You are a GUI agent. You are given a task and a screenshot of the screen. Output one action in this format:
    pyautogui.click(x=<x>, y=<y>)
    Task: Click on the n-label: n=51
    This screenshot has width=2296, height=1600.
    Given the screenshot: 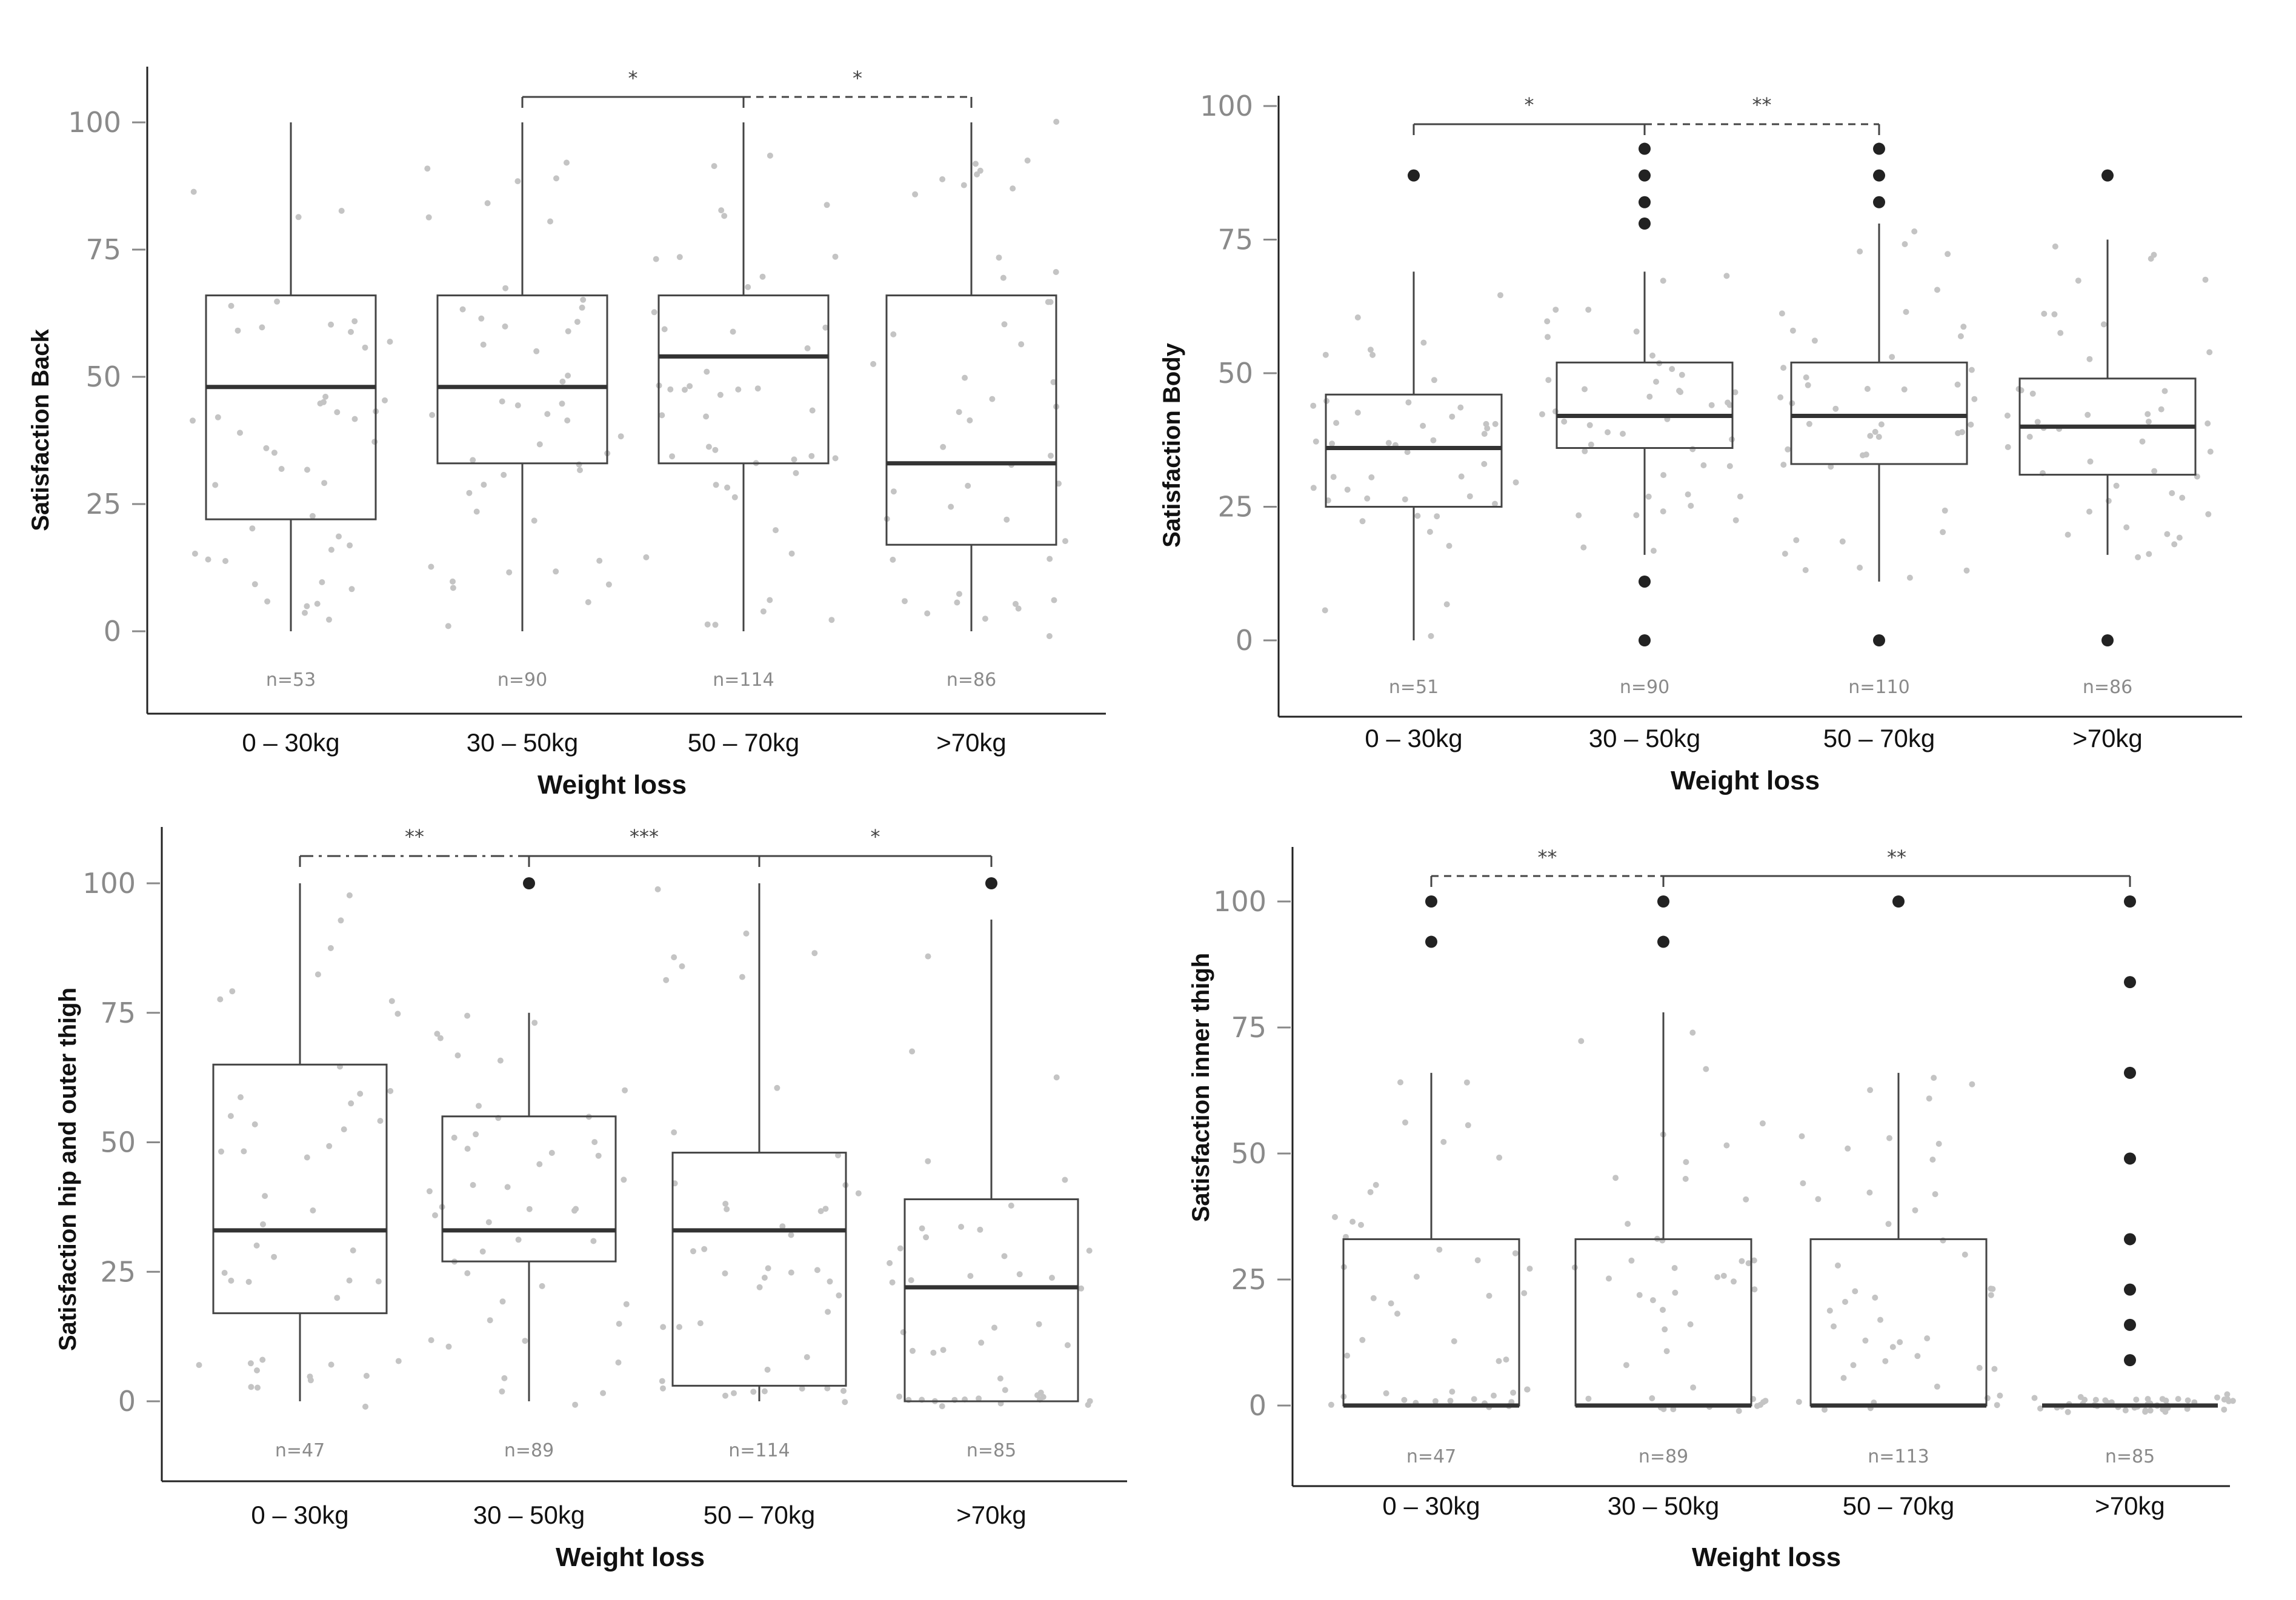 What is the action you would take?
    pyautogui.click(x=1414, y=687)
    